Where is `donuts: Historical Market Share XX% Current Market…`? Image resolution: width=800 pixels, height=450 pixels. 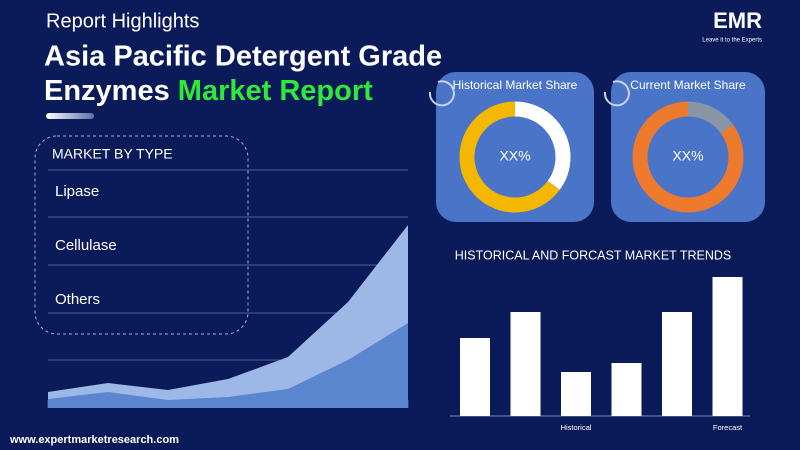 donuts: Historical Market Share XX% Current Market… is located at coordinates (599, 145).